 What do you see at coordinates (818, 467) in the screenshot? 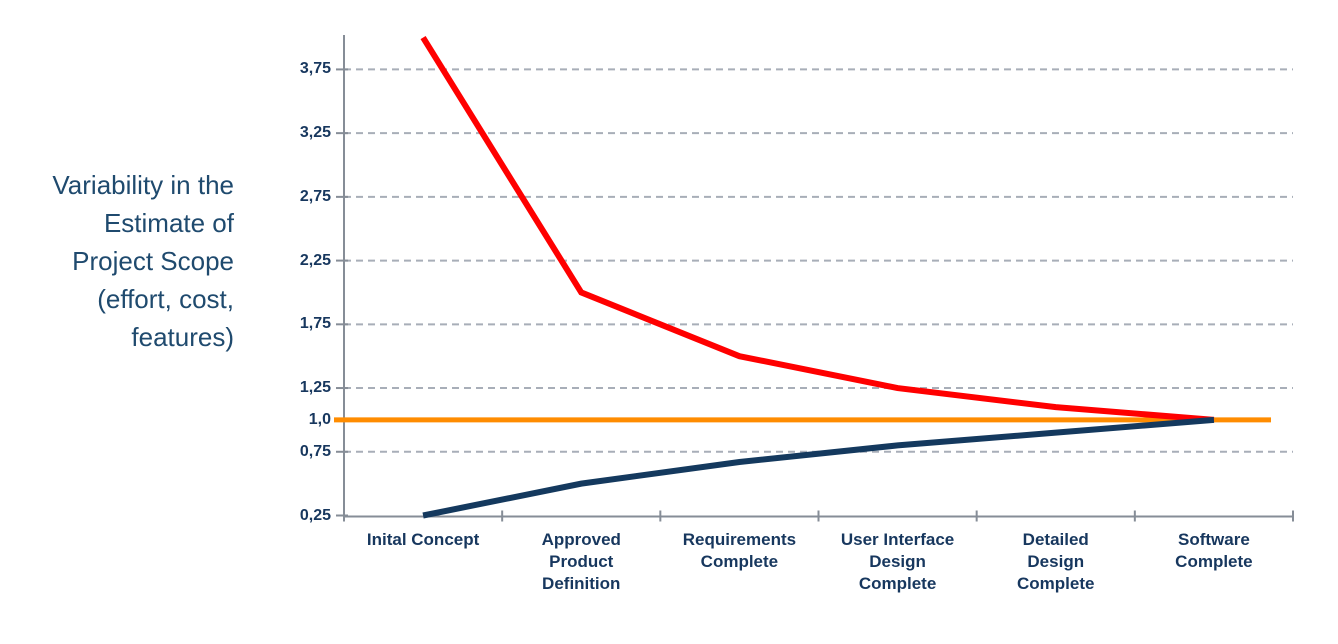
I see `lower-estimate-bound-line` at bounding box center [818, 467].